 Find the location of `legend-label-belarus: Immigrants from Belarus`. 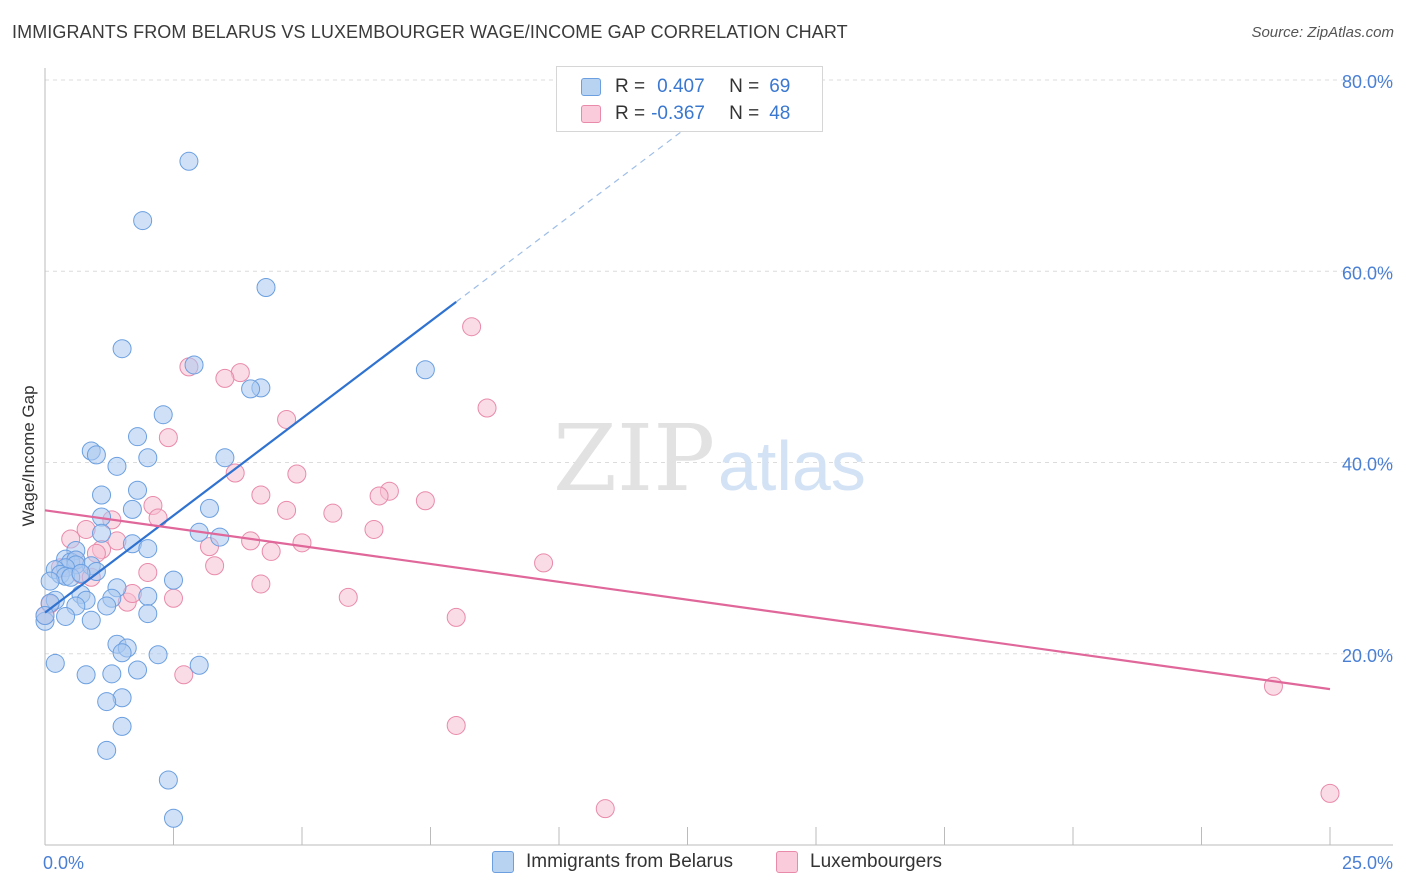

legend-label-belarus: Immigrants from Belarus is located at coordinates (629, 861).